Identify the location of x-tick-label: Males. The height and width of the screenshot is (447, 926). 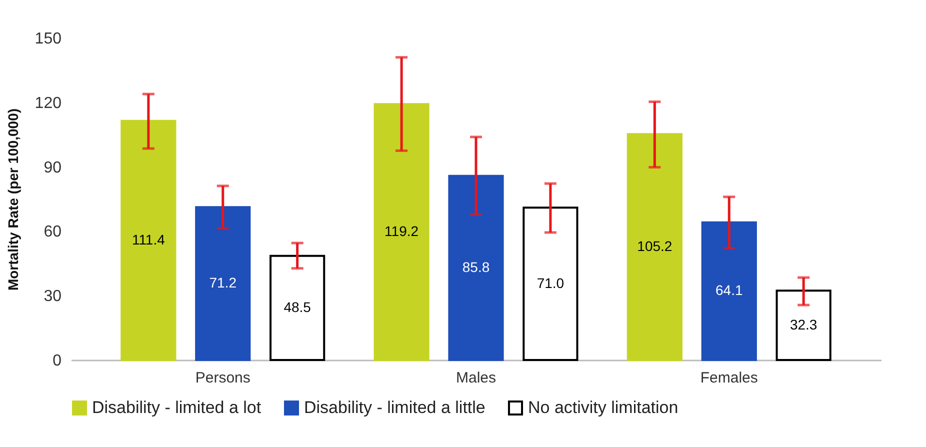
(476, 378).